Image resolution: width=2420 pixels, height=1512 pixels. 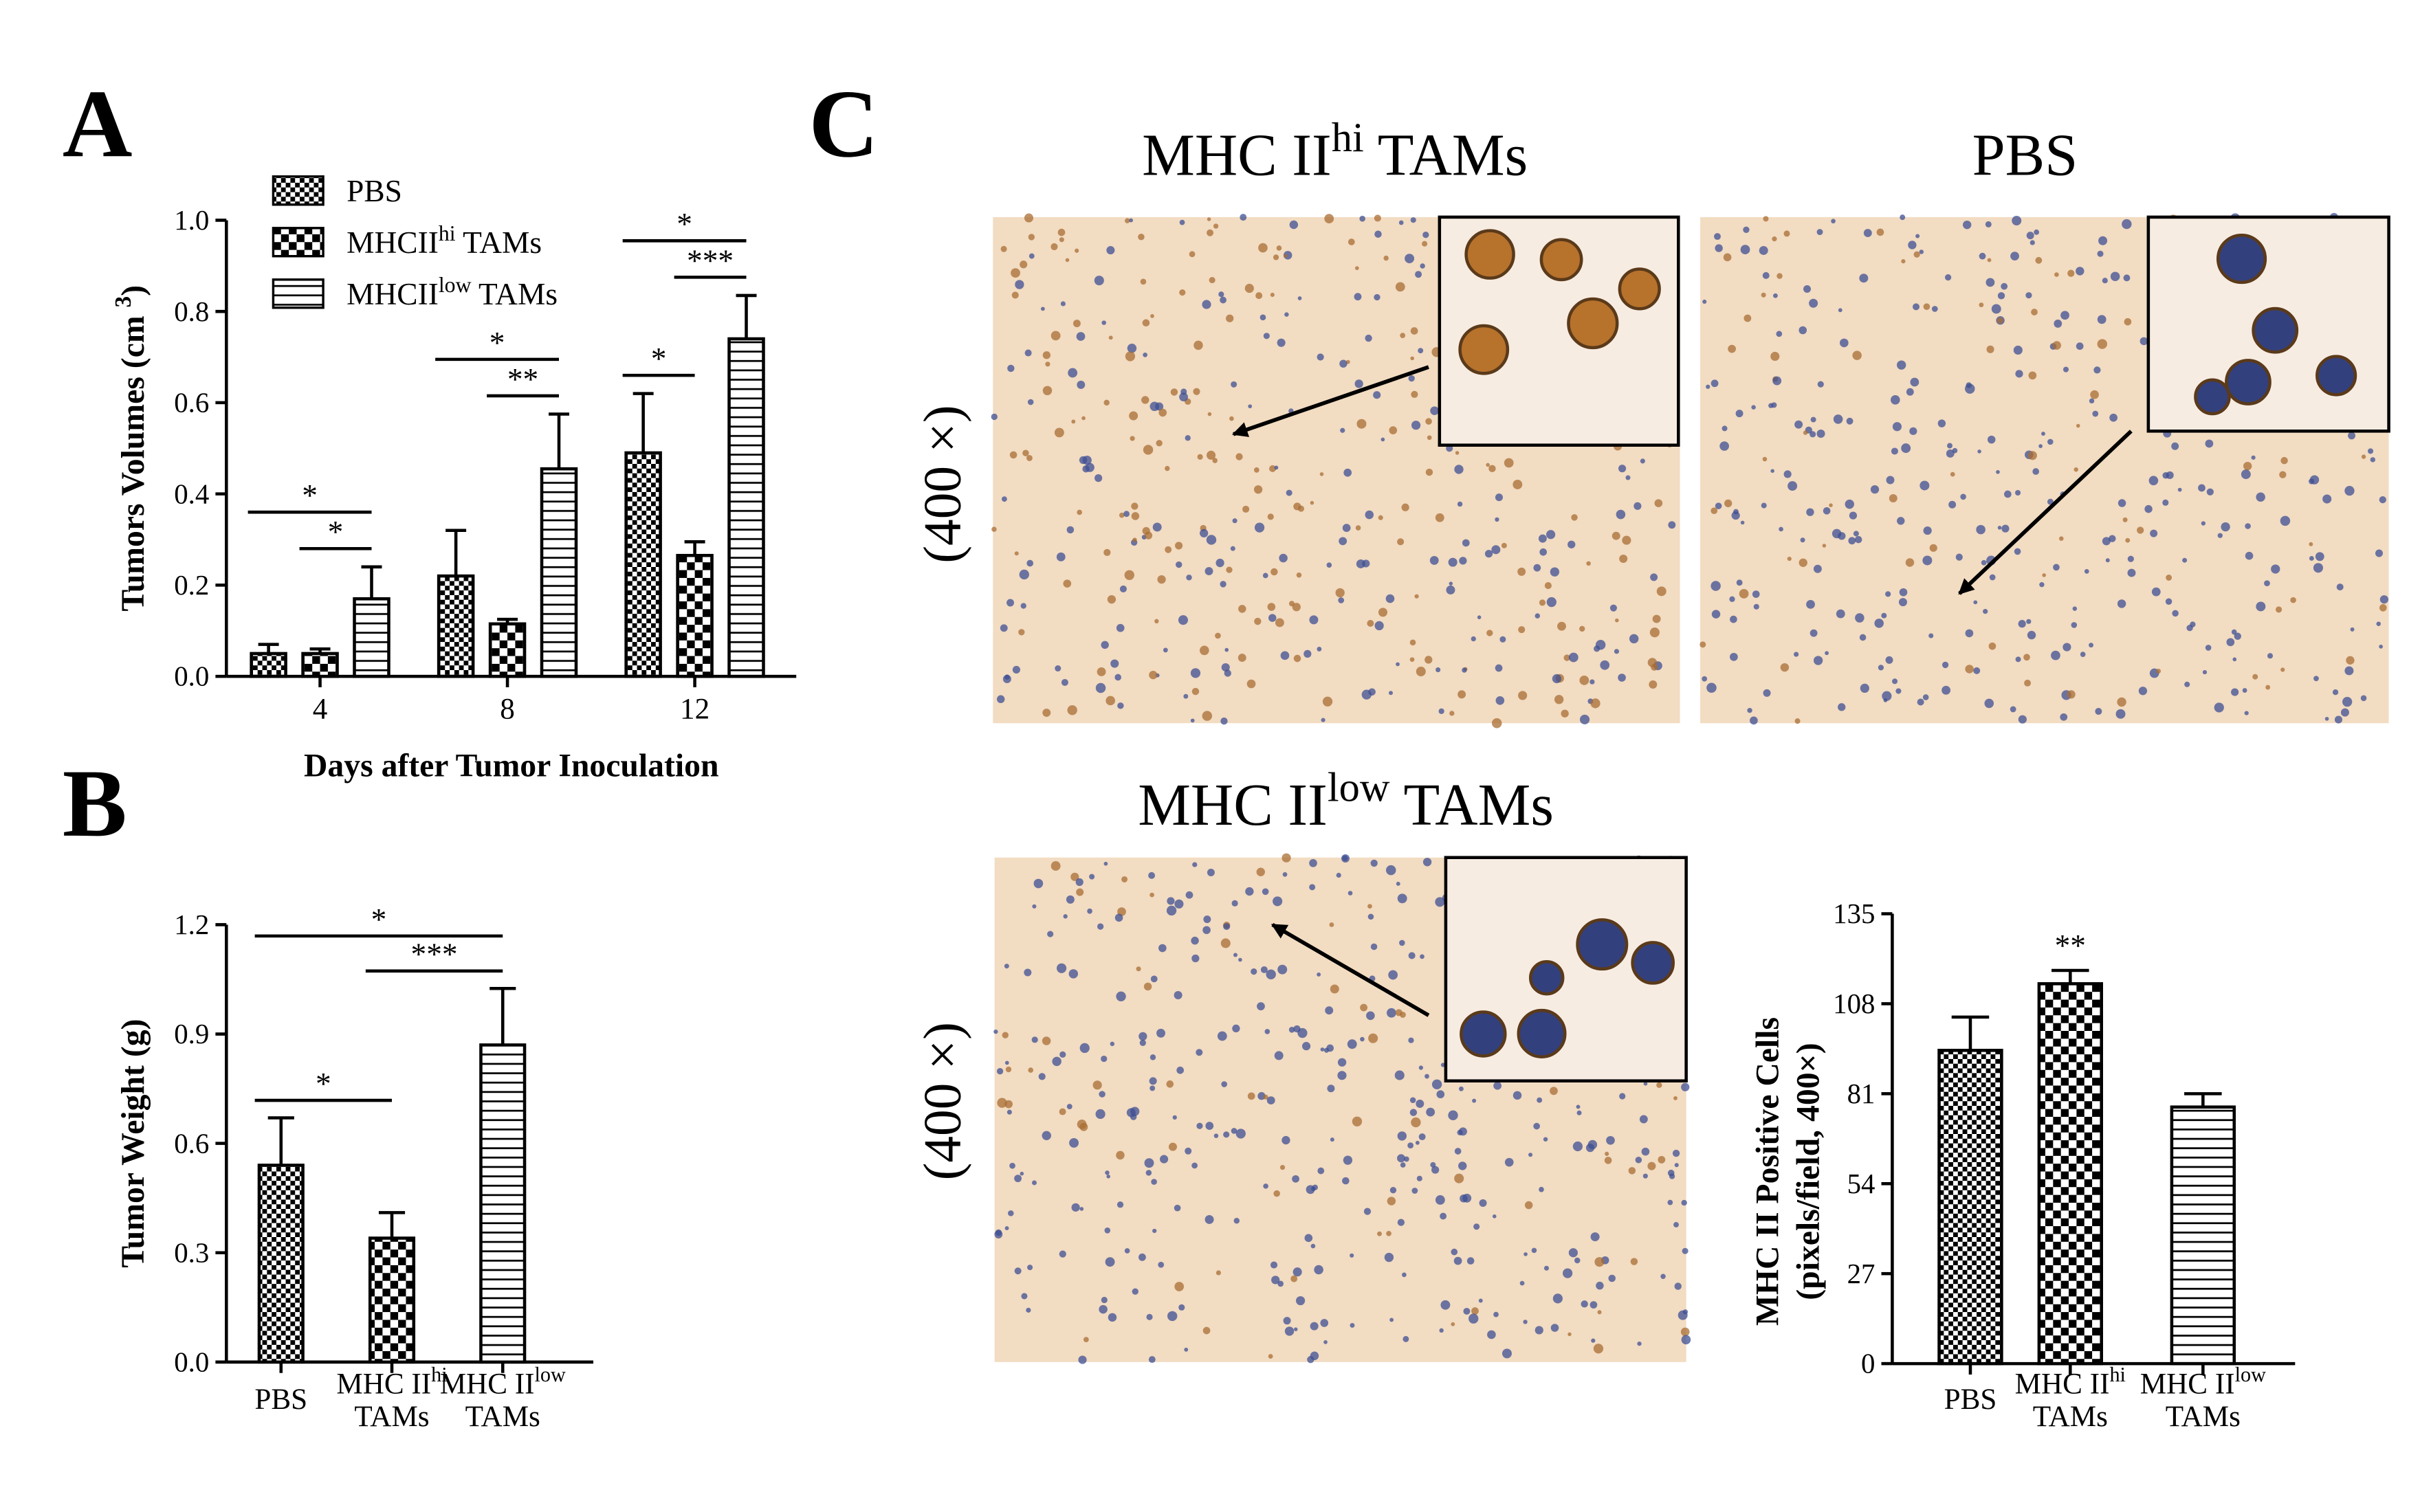 What do you see at coordinates (320, 709) in the screenshot?
I see `x-tick-label: 4` at bounding box center [320, 709].